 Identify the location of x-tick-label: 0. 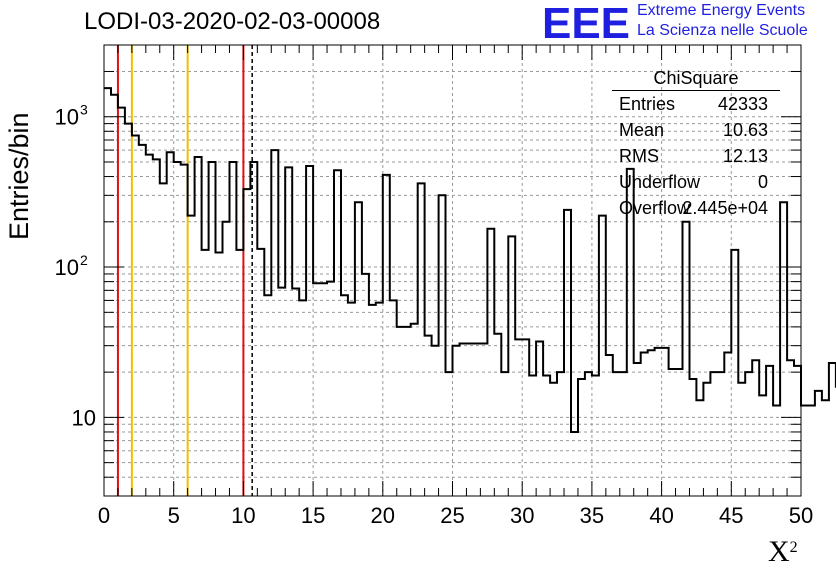
(104, 515).